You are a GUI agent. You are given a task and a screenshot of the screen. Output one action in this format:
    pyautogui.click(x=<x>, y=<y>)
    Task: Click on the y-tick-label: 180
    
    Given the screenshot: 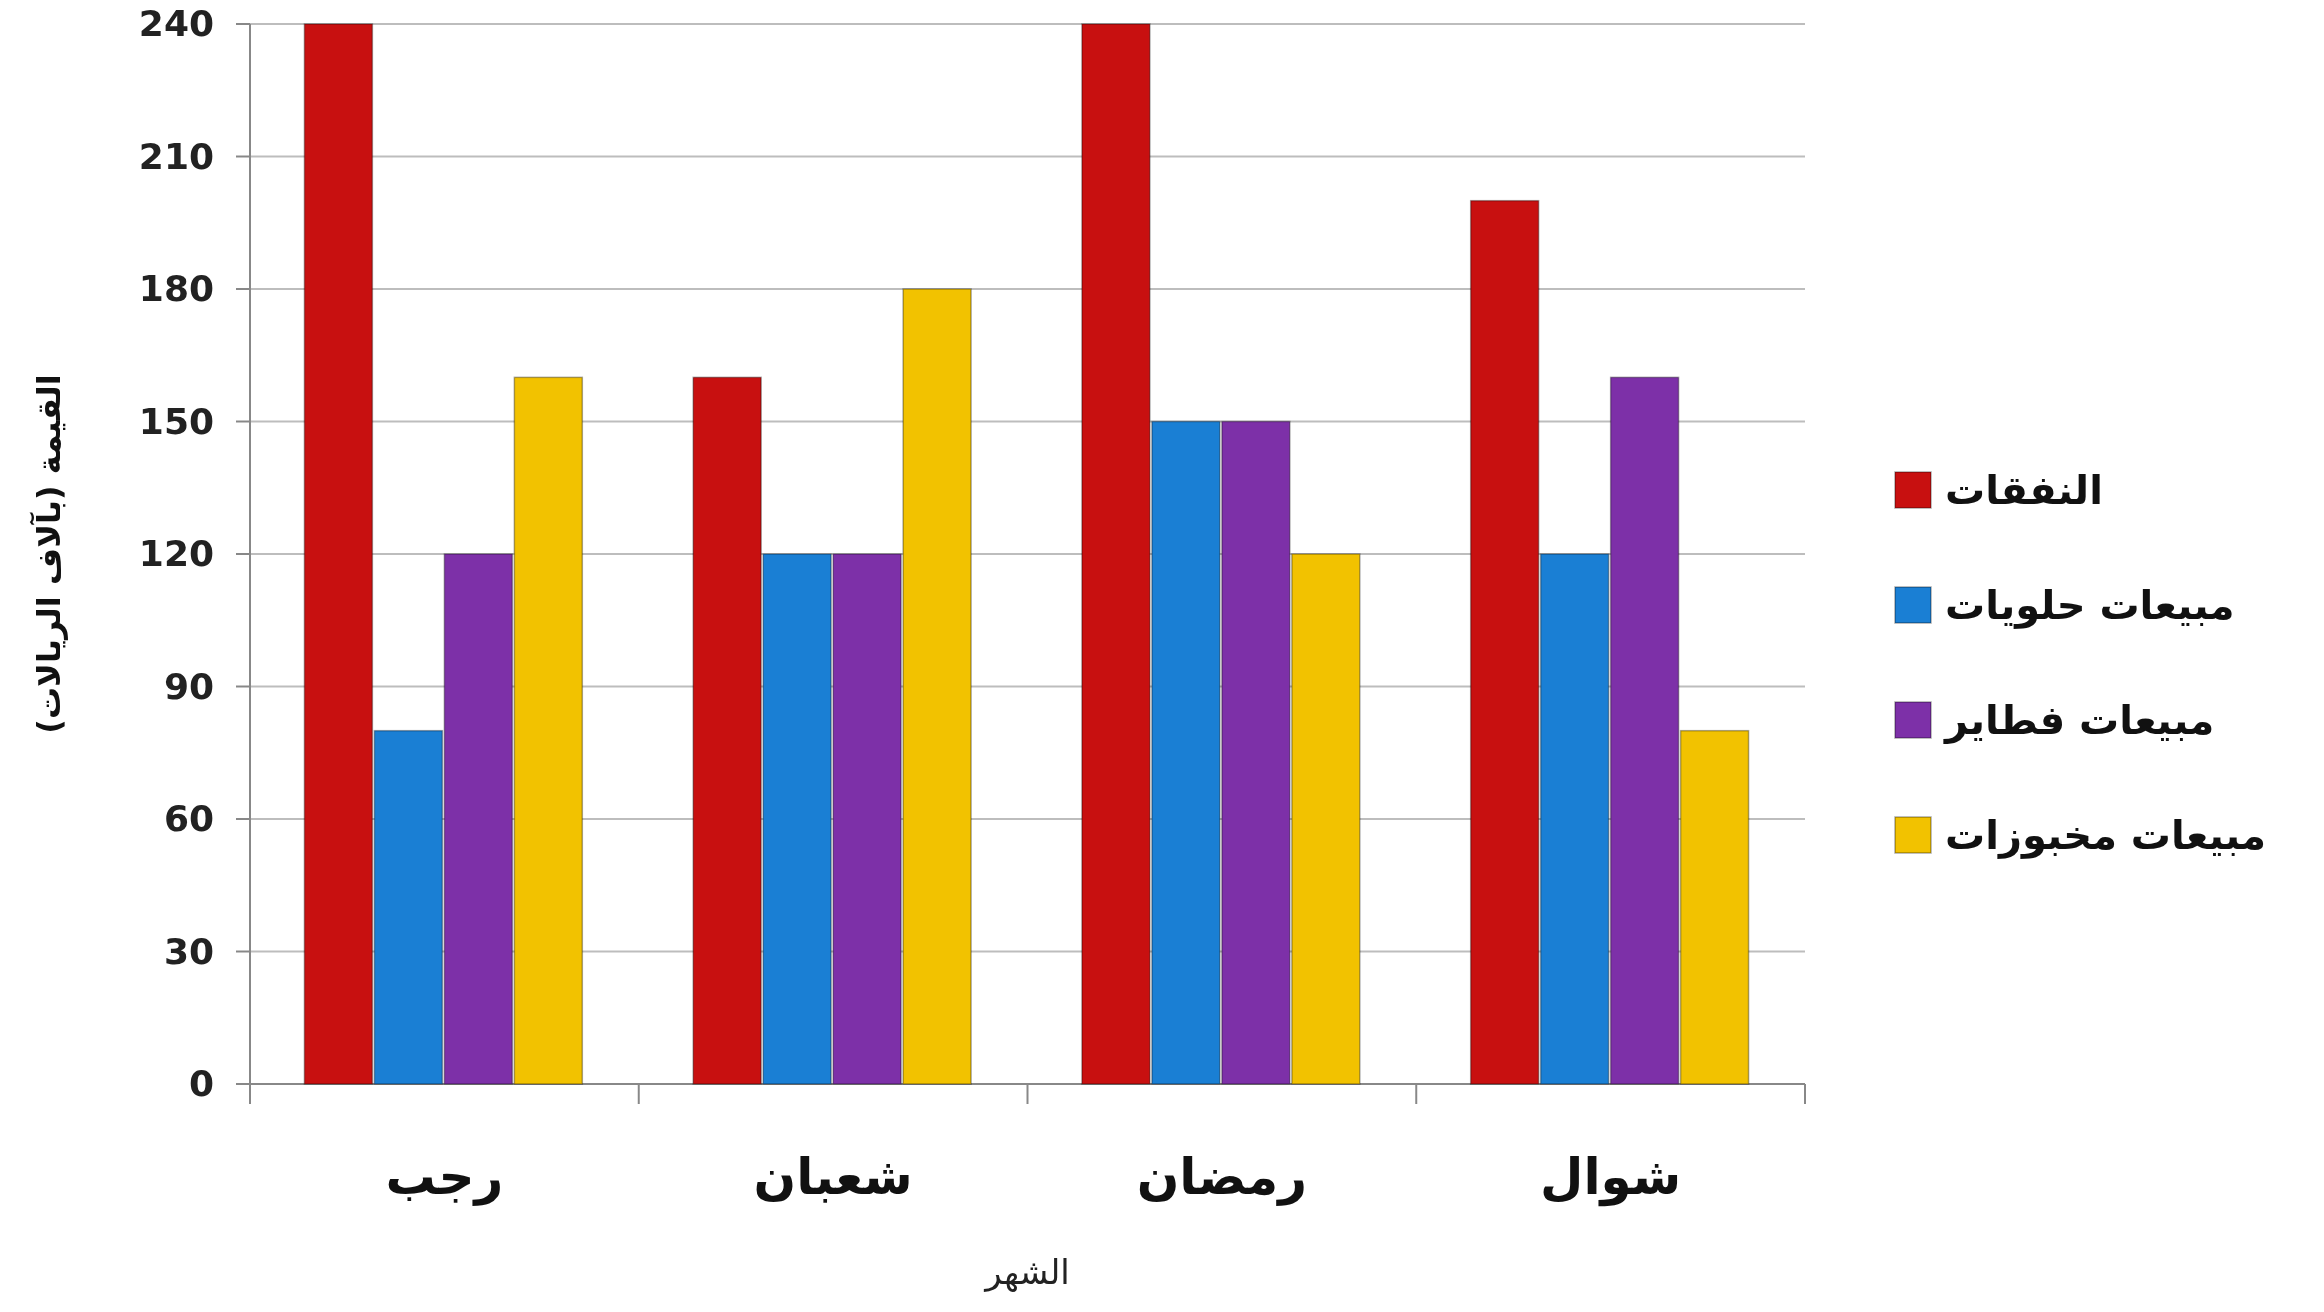 What is the action you would take?
    pyautogui.click(x=176, y=288)
    